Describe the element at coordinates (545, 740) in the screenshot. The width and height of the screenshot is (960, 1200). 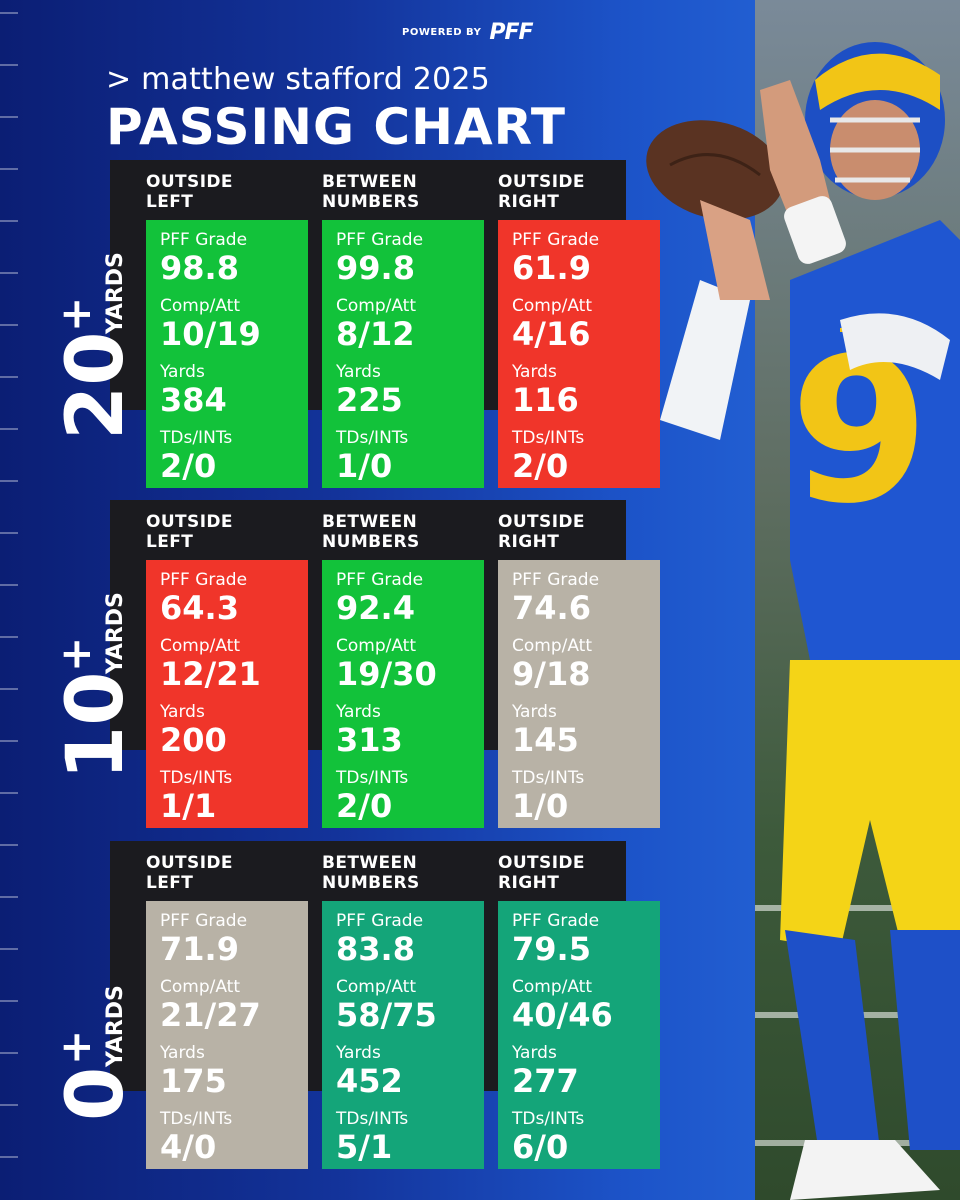
I see `metric-value: 145` at that location.